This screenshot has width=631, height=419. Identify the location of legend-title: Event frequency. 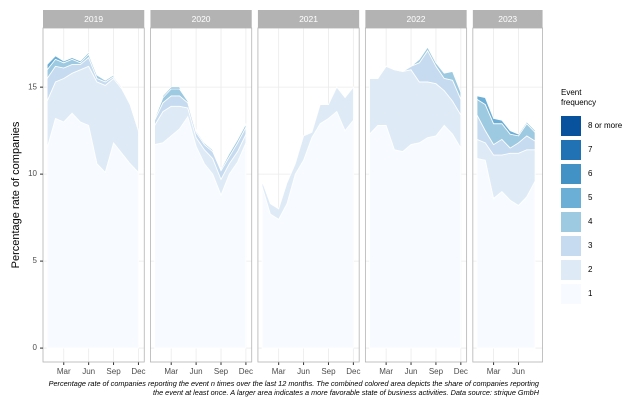
(579, 97).